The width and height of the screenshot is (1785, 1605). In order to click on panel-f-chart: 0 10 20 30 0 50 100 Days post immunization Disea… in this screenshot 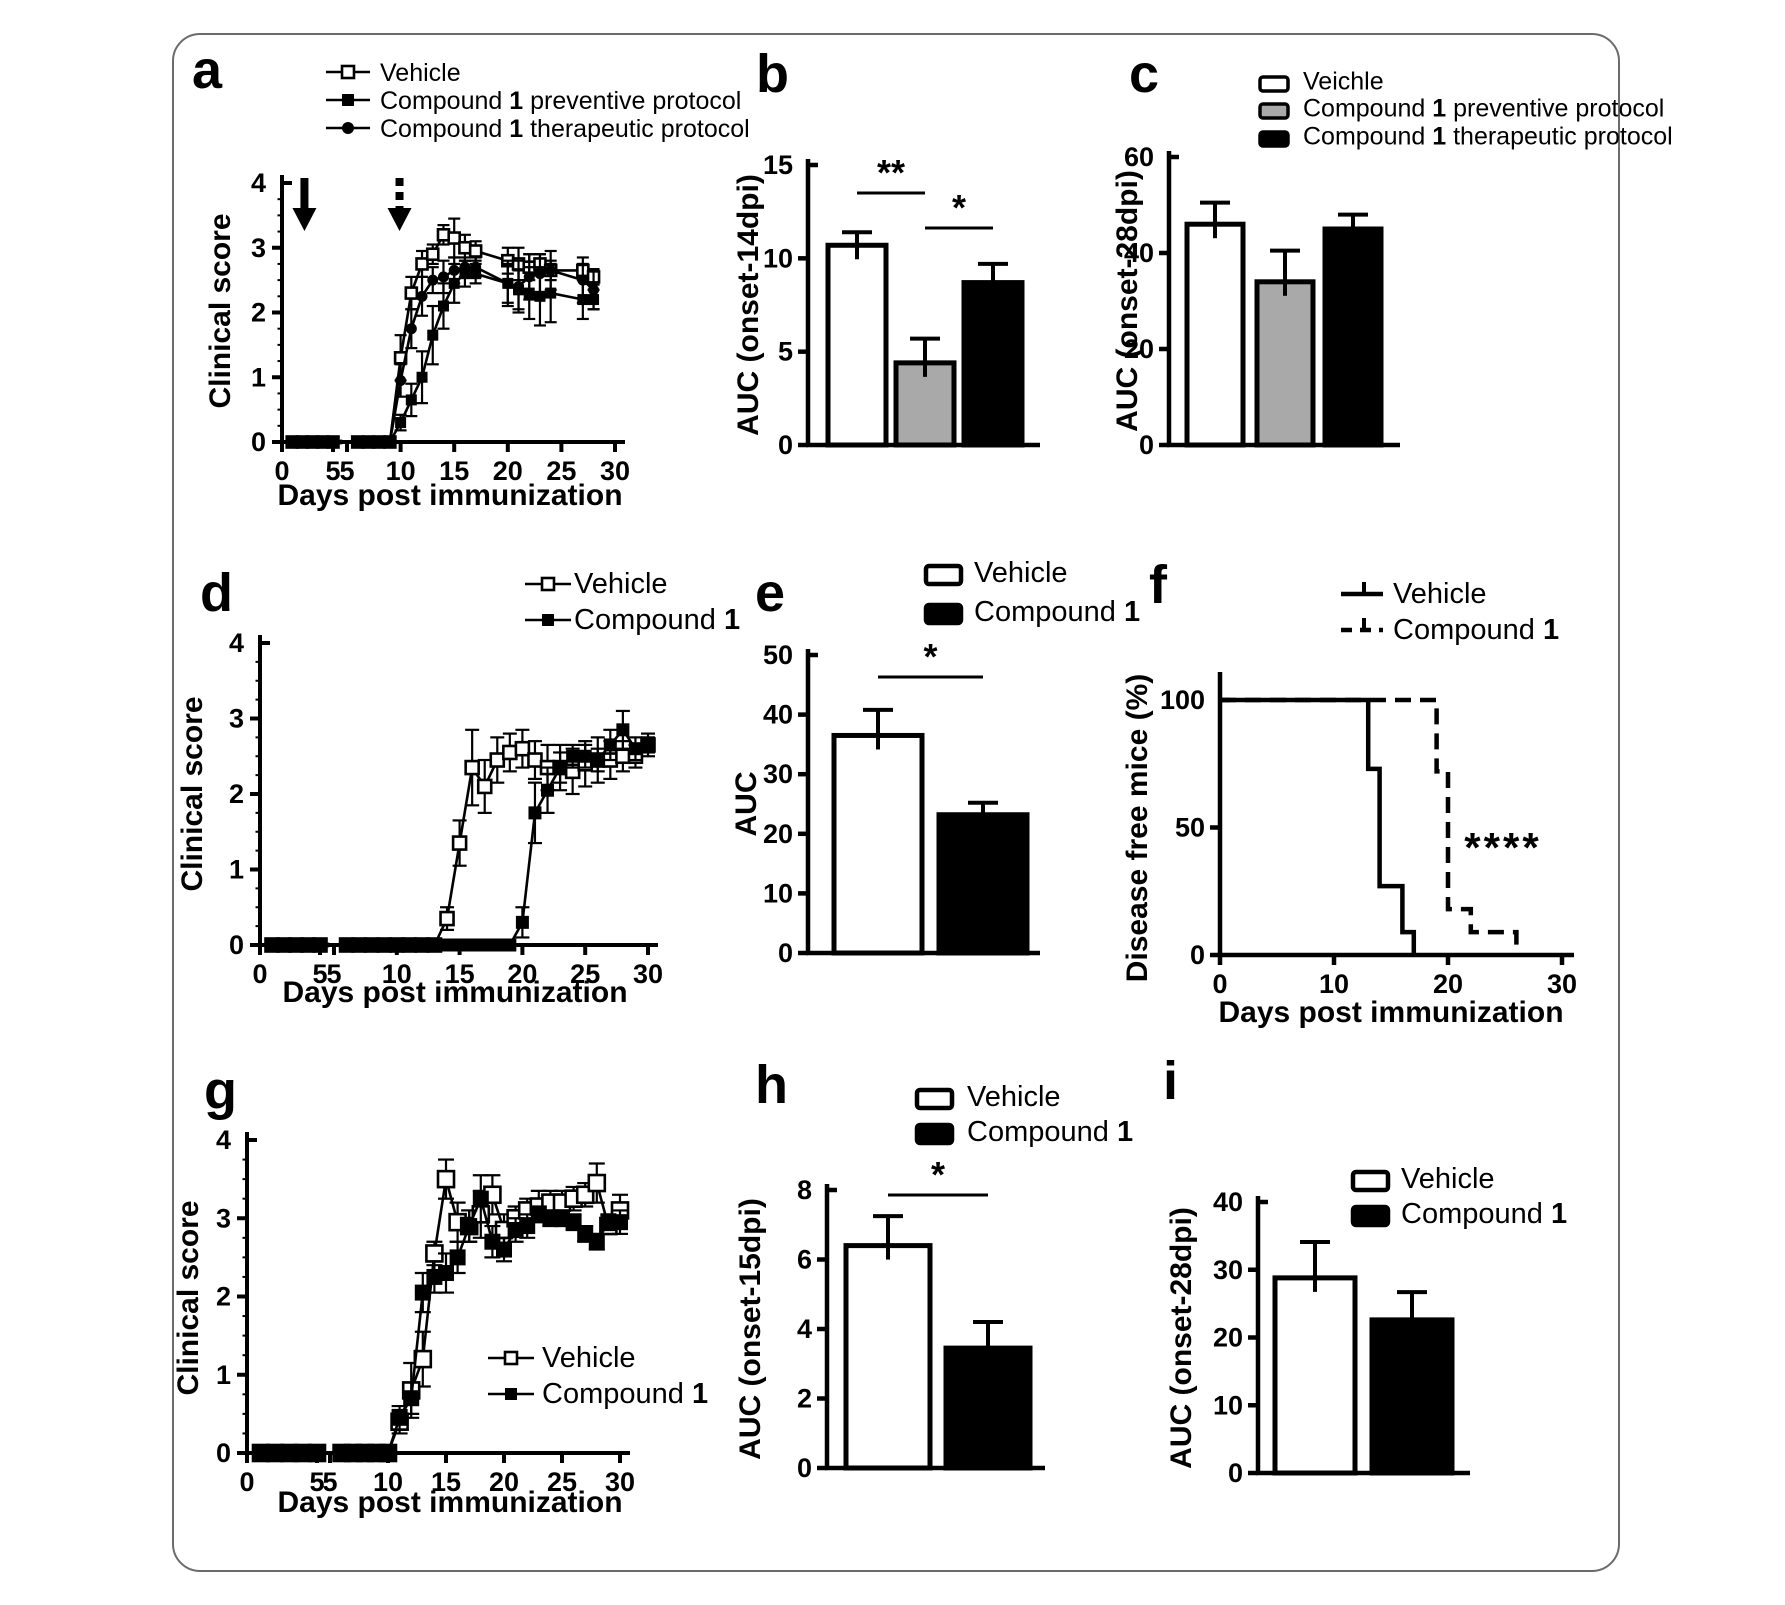, I will do `click(1349, 803)`.